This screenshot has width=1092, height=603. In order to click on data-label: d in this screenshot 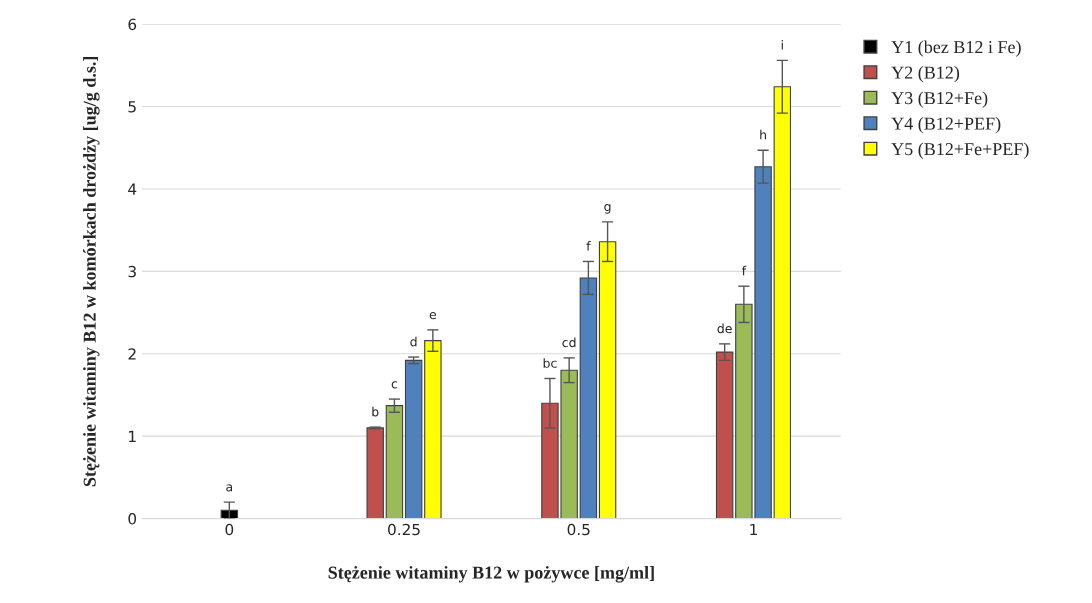, I will do `click(413, 341)`.